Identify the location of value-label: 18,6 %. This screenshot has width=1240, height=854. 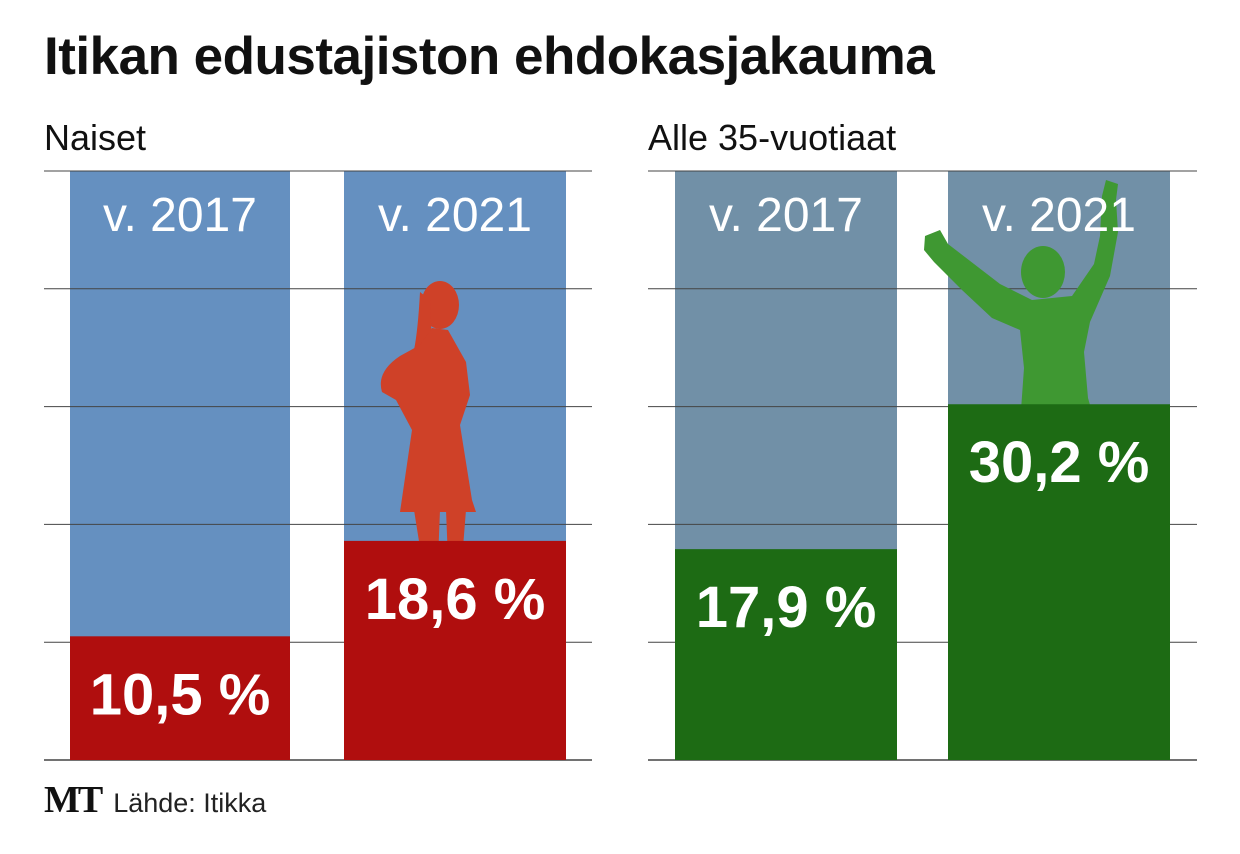
(455, 599).